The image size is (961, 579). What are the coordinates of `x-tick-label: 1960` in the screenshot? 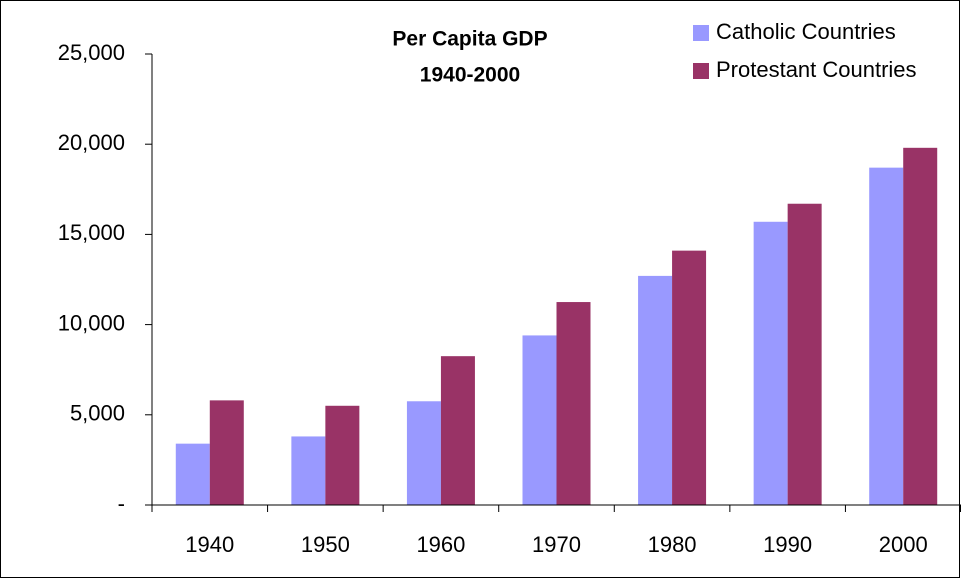 It's located at (440, 544).